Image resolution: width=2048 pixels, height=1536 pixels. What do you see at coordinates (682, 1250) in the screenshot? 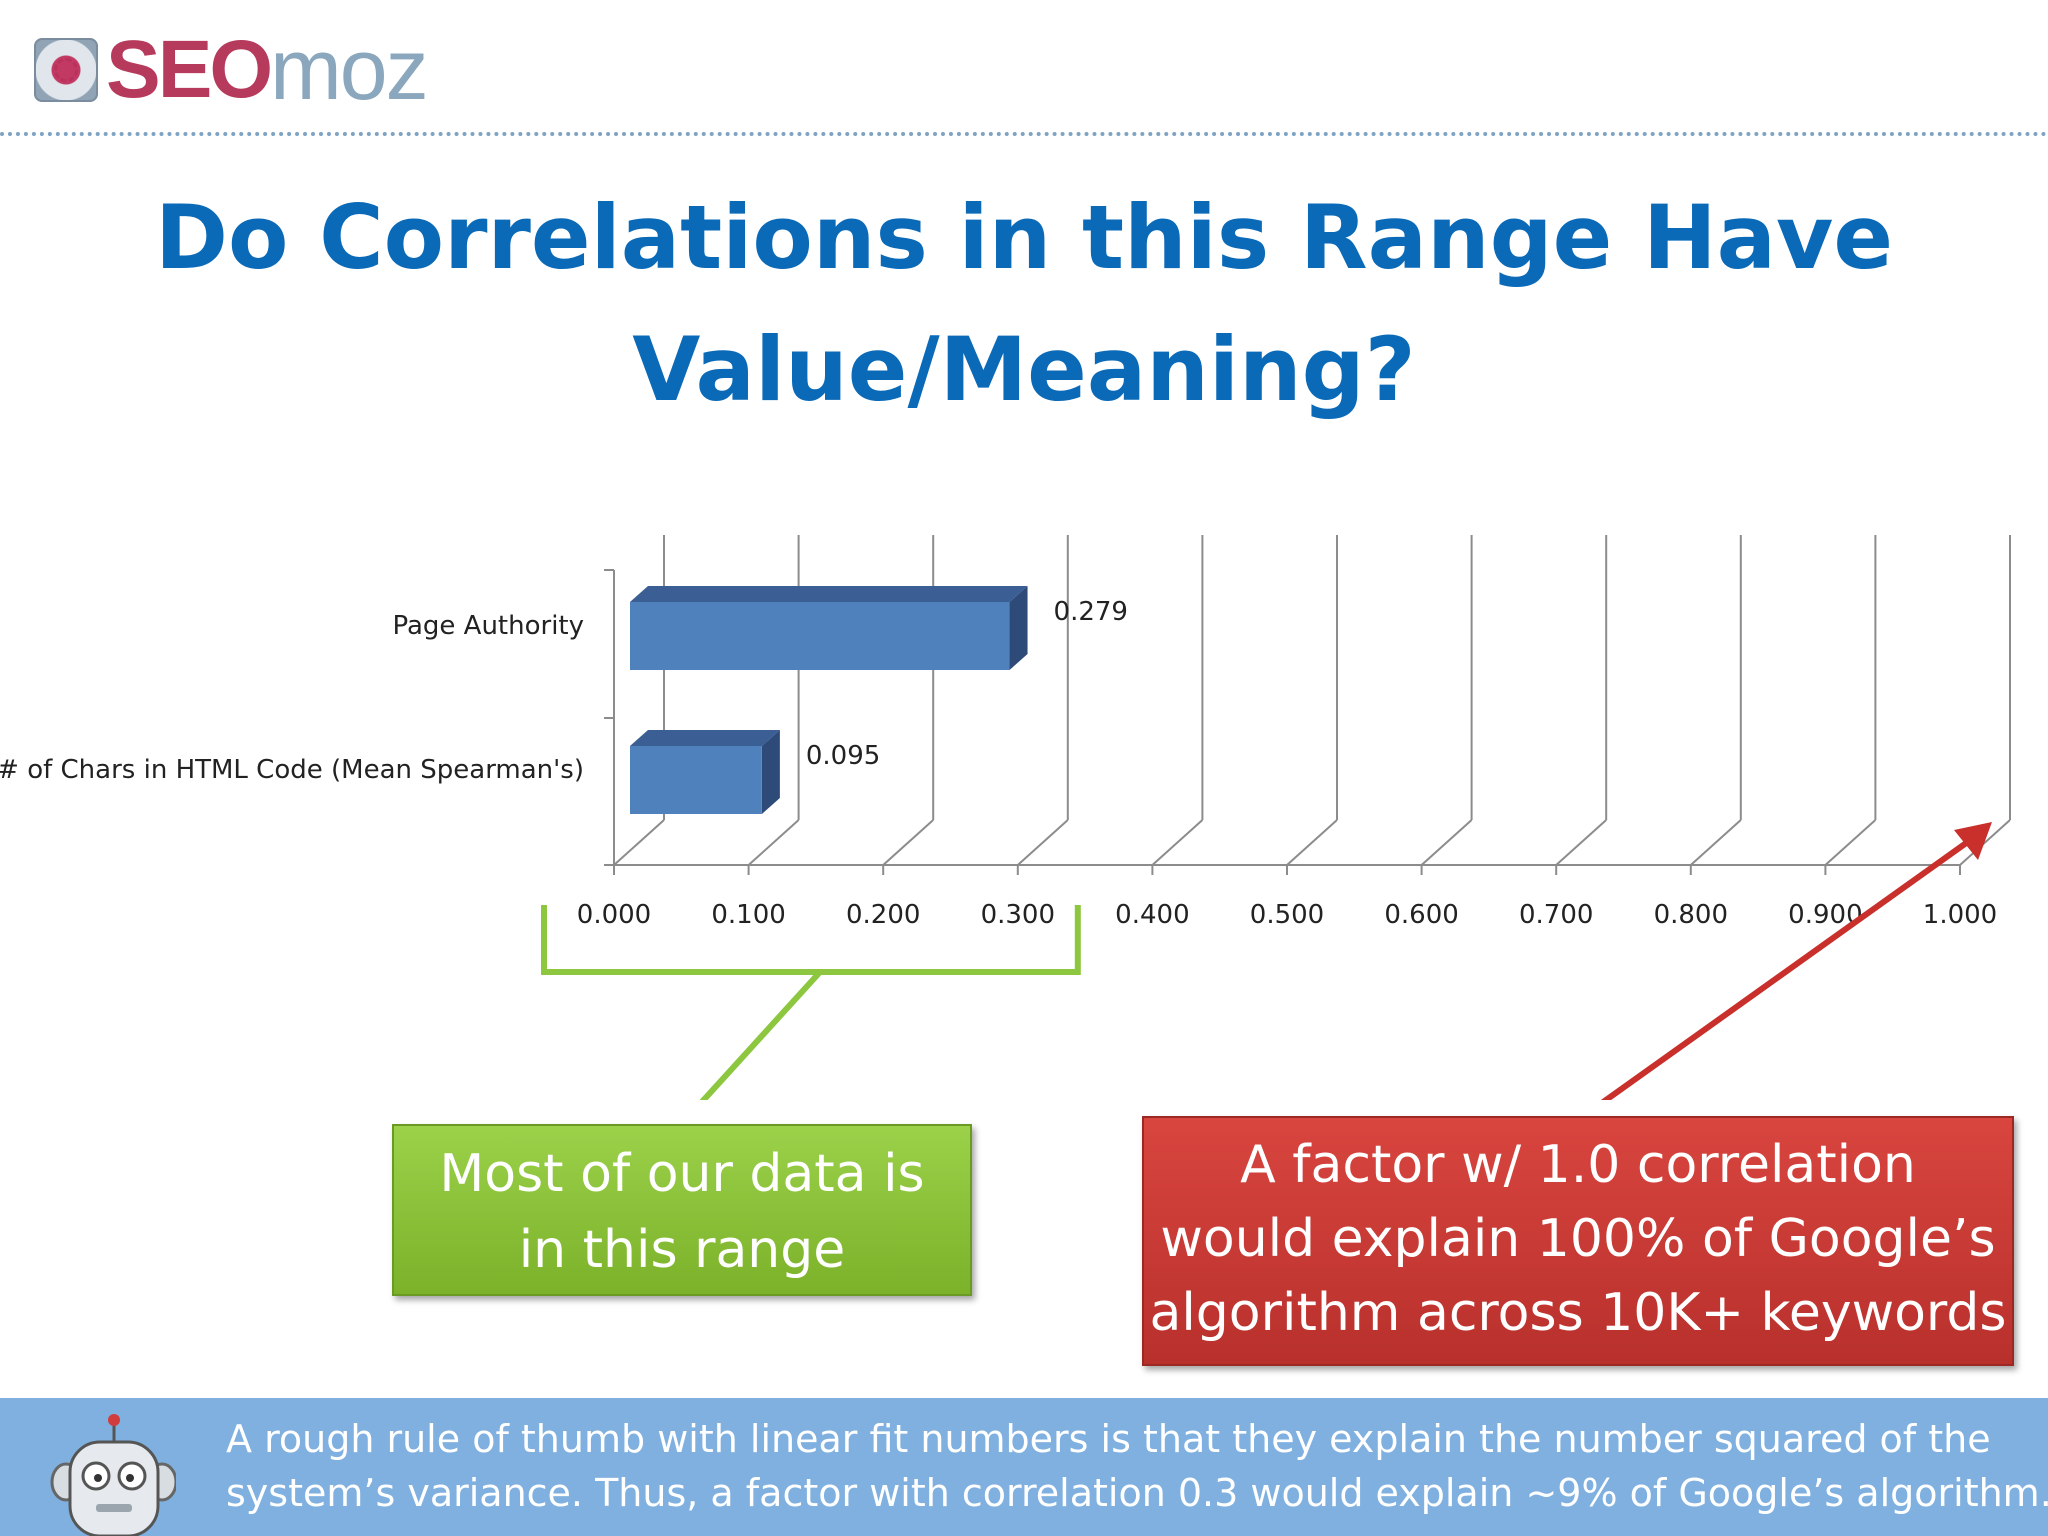
I see `data-range-callout-line-2: in this range` at bounding box center [682, 1250].